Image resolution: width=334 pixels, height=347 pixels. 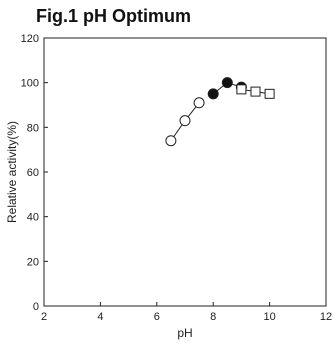 I want to click on x-tick-label: 8, so click(x=213, y=317).